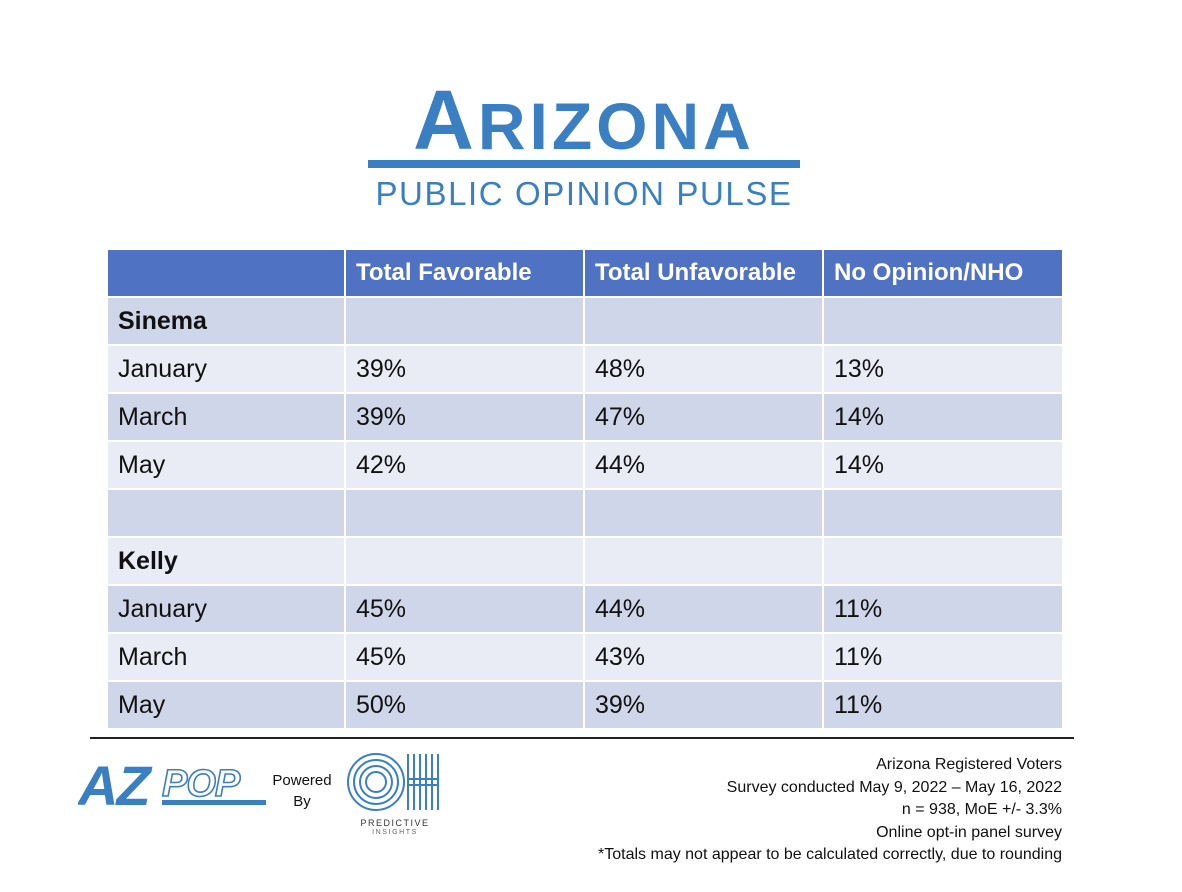  I want to click on oh-caption-line1: PREDICTIVE, so click(395, 823).